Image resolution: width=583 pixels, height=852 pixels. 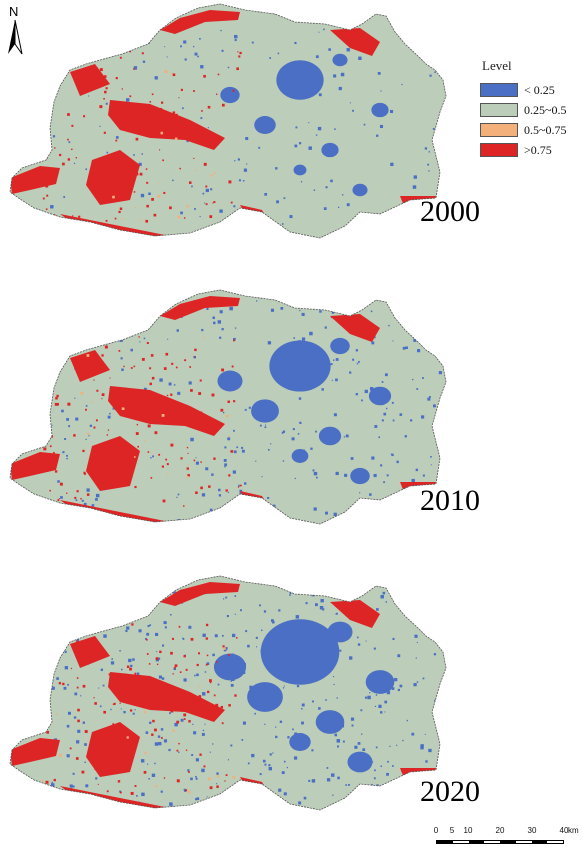 I want to click on scale-tick: 30, so click(x=532, y=830).